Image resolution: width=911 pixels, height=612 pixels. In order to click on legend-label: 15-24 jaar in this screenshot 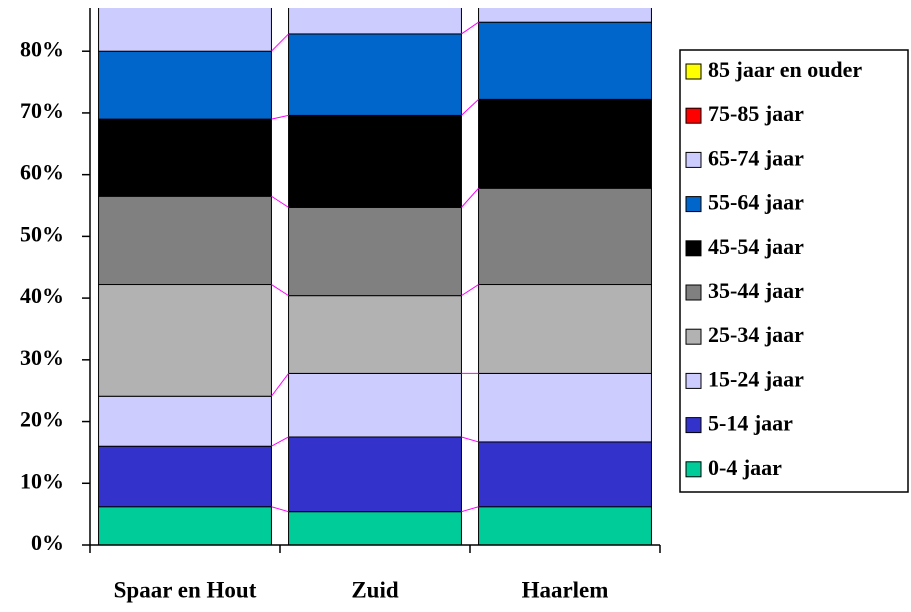, I will do `click(756, 378)`.